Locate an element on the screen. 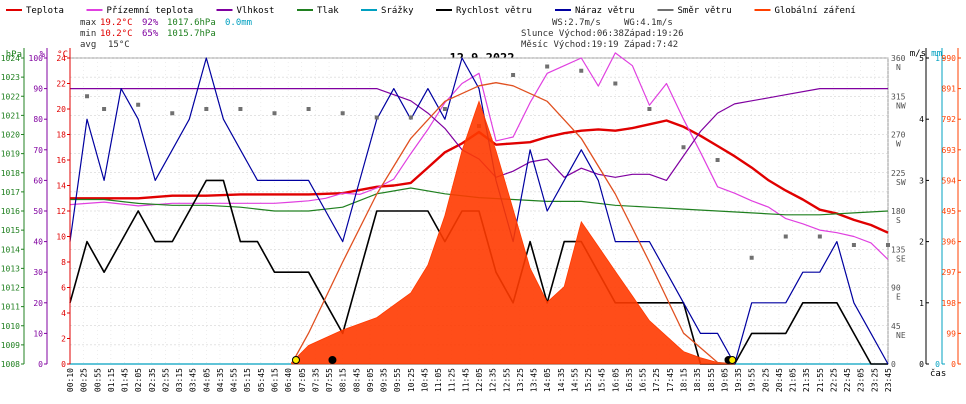 The width and height of the screenshot is (966, 404). x-tick-9: 03:45 is located at coordinates (193, 380).